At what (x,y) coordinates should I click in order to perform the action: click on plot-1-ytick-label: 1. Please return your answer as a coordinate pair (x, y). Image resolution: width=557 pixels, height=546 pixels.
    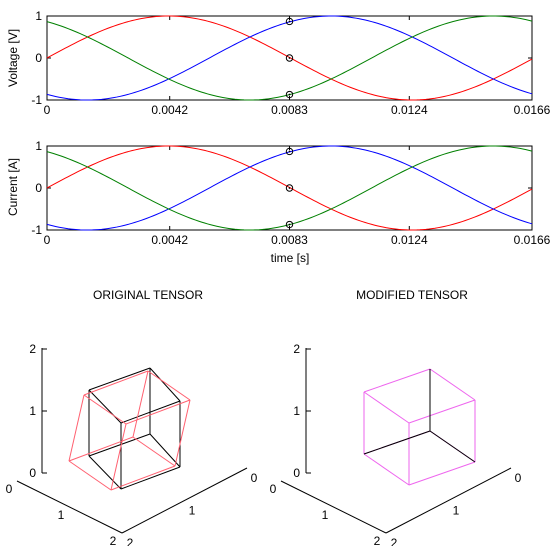
    Looking at the image, I should click on (38, 146).